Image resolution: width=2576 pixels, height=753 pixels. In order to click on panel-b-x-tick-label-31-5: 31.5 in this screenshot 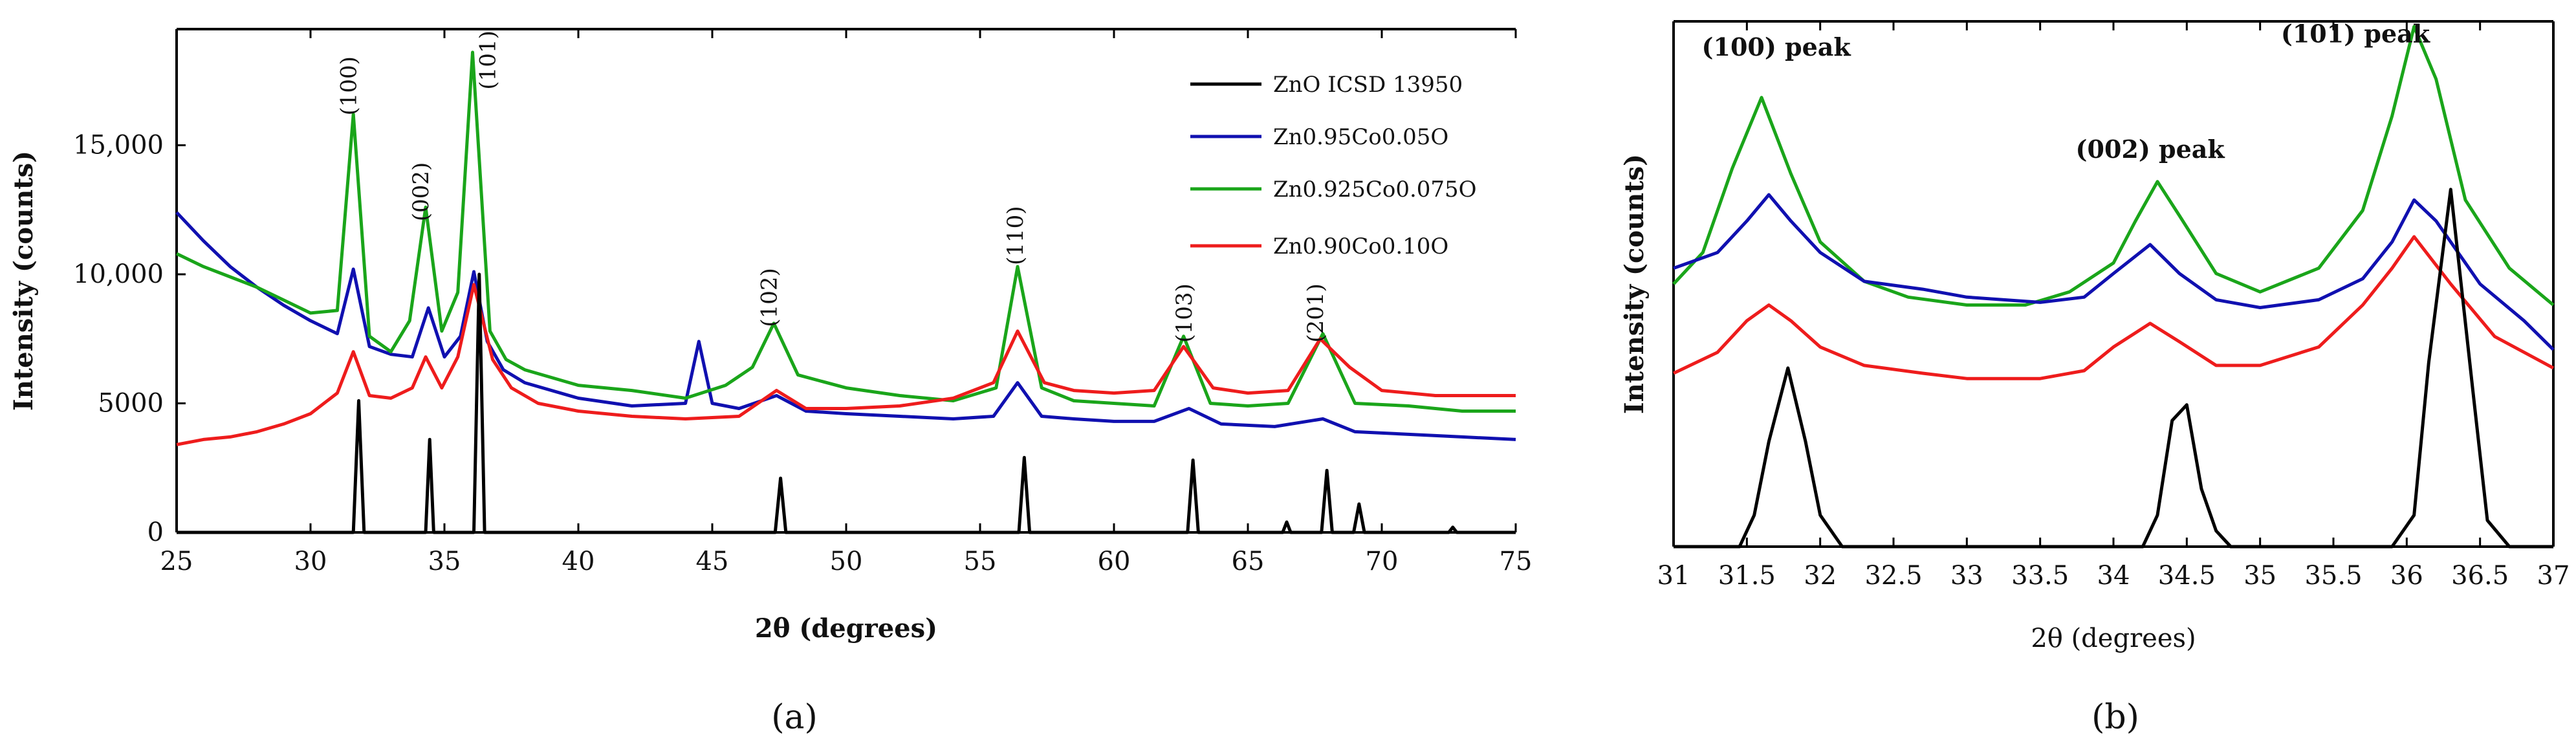, I will do `click(1747, 576)`.